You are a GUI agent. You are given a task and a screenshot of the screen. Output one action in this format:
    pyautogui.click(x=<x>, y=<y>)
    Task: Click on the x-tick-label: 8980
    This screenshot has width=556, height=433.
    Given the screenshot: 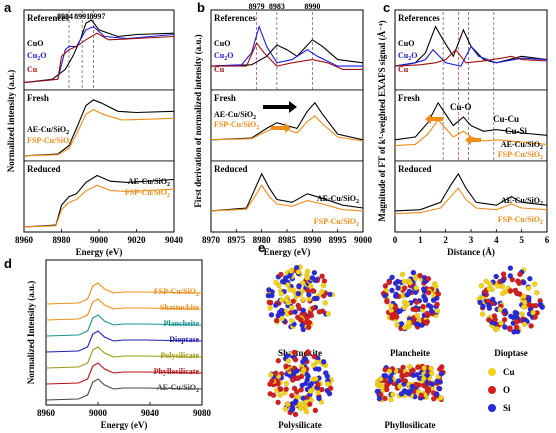 What is the action you would take?
    pyautogui.click(x=62, y=240)
    